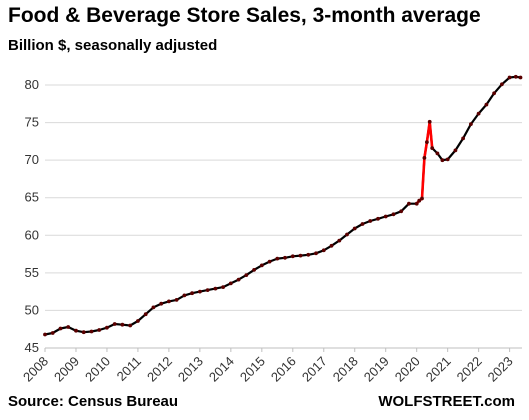 The width and height of the screenshot is (529, 420). What do you see at coordinates (438, 369) in the screenshot?
I see `x-tick-label: 2021` at bounding box center [438, 369].